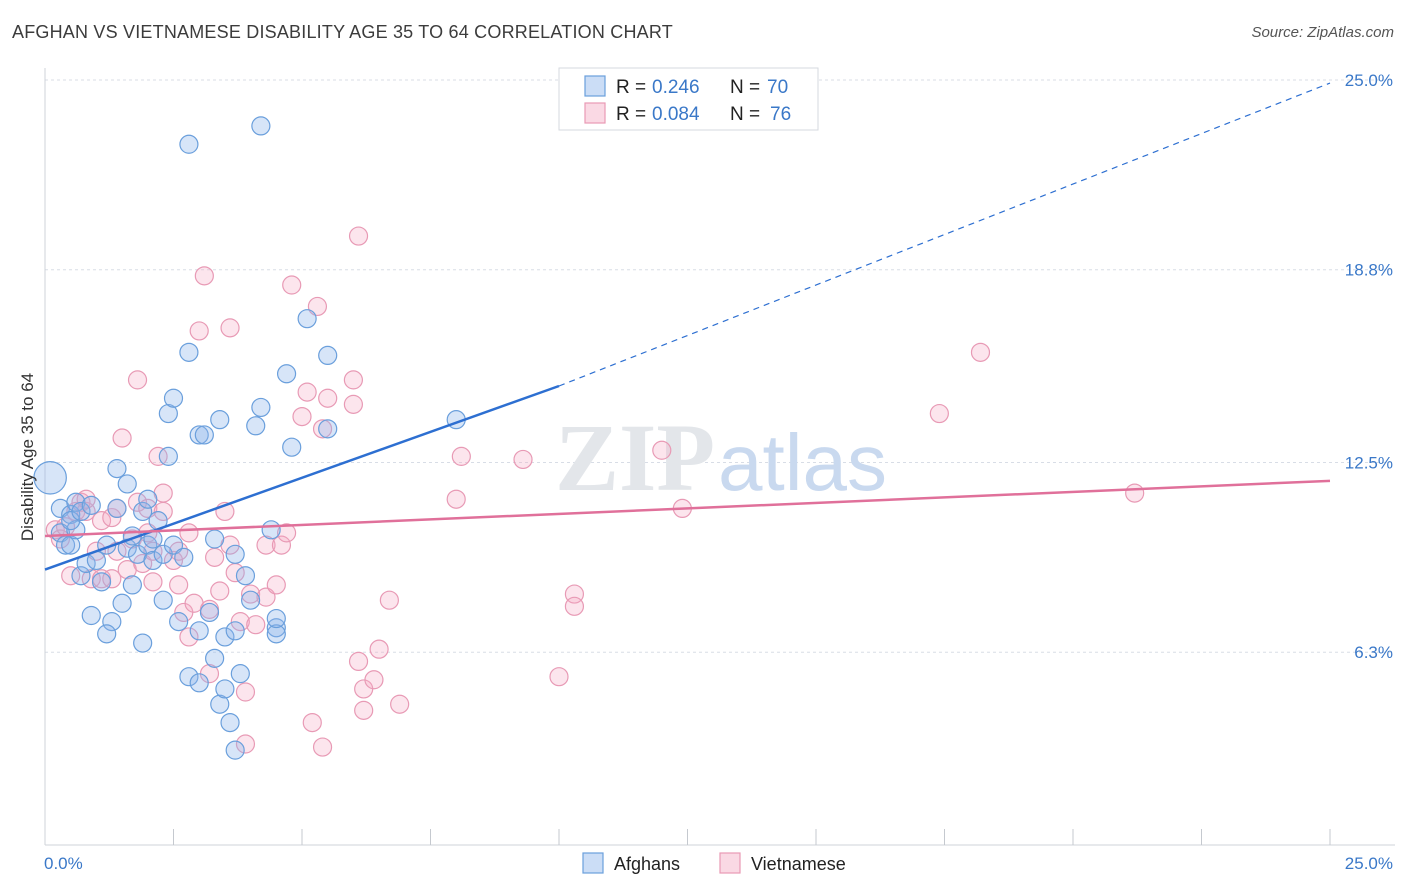  What do you see at coordinates (730, 863) in the screenshot?
I see `bottom-legend-swatch-vietnamese` at bounding box center [730, 863].